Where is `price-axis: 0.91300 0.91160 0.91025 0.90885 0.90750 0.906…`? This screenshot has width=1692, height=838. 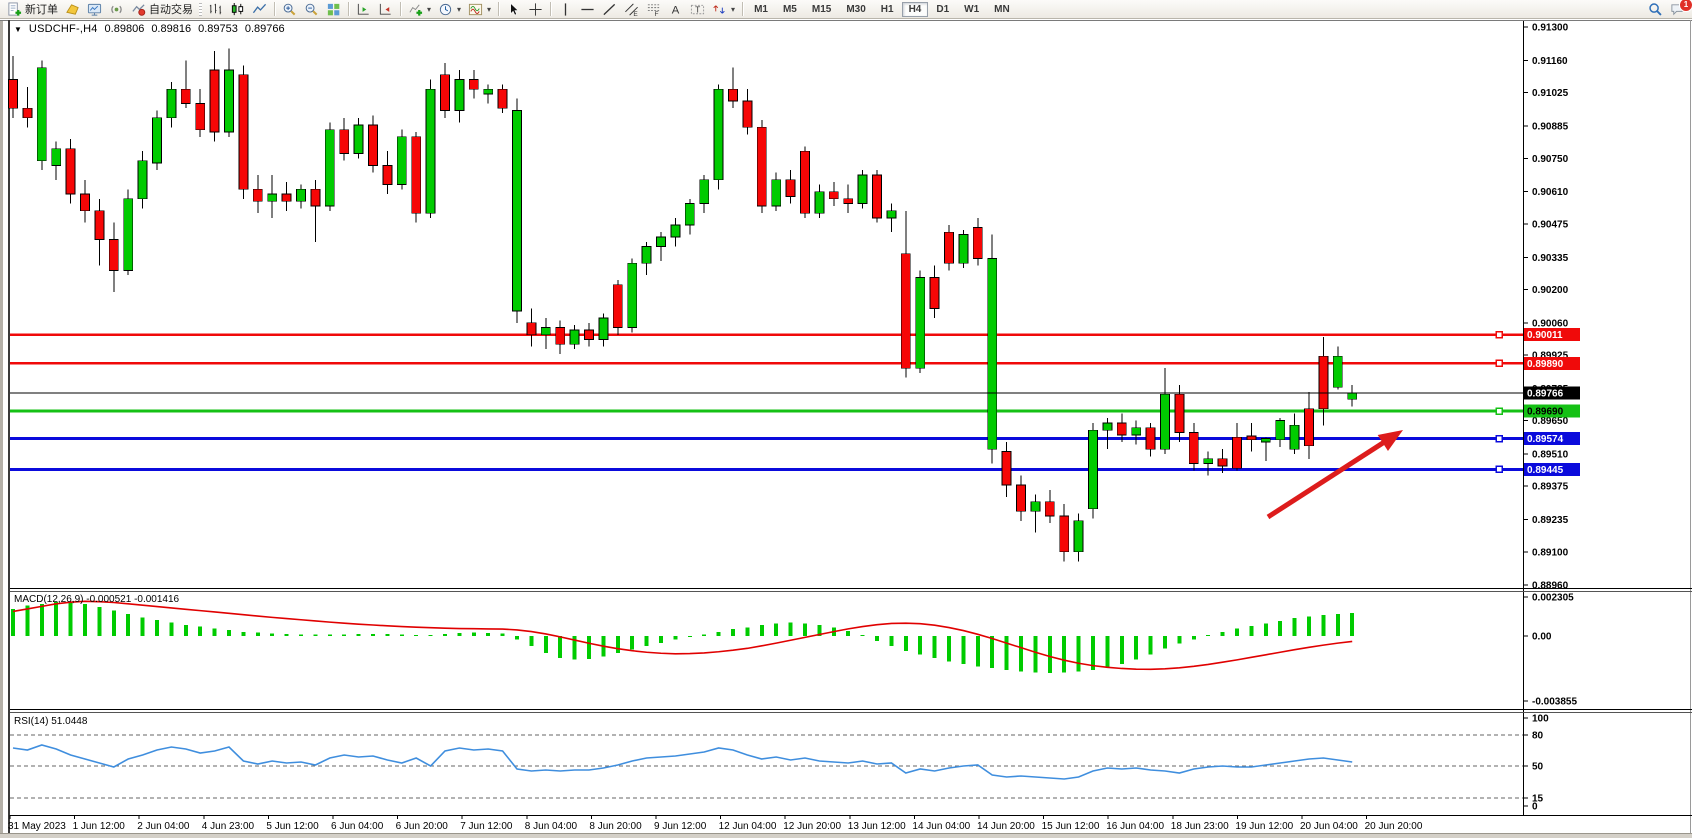
price-axis: 0.91300 0.91160 0.91025 0.90885 0.90750 0.906… is located at coordinates (1551, 418).